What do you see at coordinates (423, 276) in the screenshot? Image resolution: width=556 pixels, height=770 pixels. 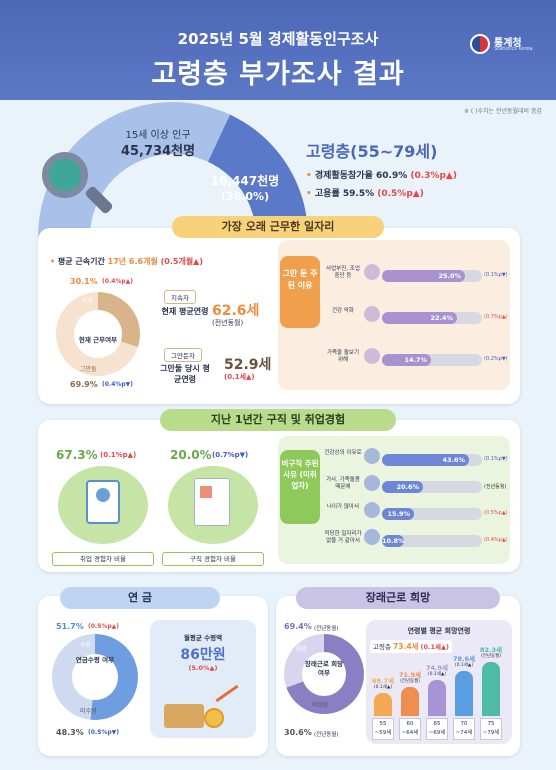 I see `reason-bar: 25.0%` at bounding box center [423, 276].